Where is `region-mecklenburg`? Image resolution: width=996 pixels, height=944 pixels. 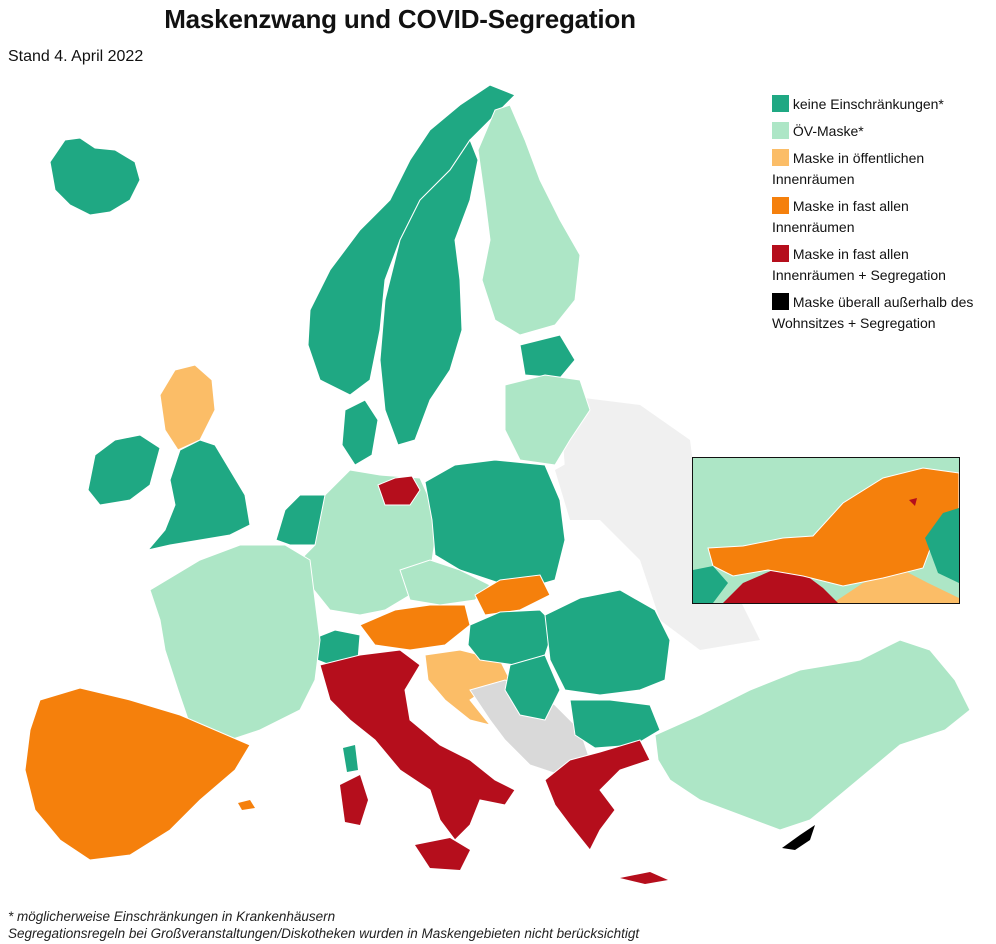 region-mecklenburg is located at coordinates (399, 490).